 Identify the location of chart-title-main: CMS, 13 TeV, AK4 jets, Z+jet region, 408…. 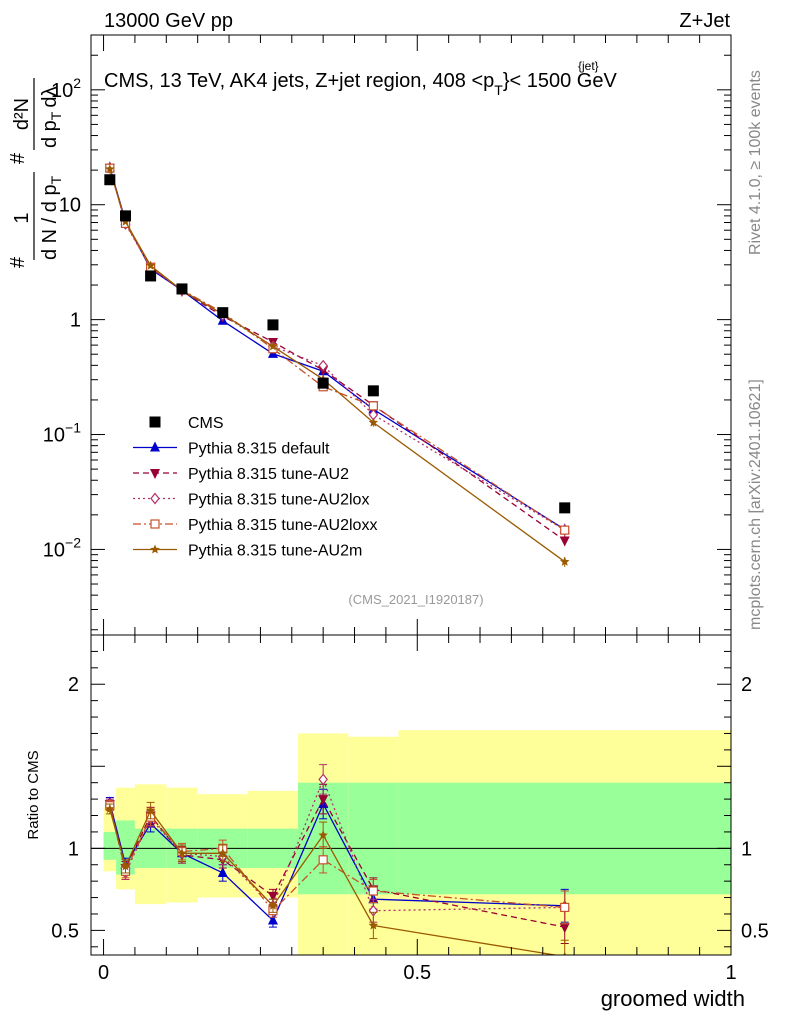
(299, 81).